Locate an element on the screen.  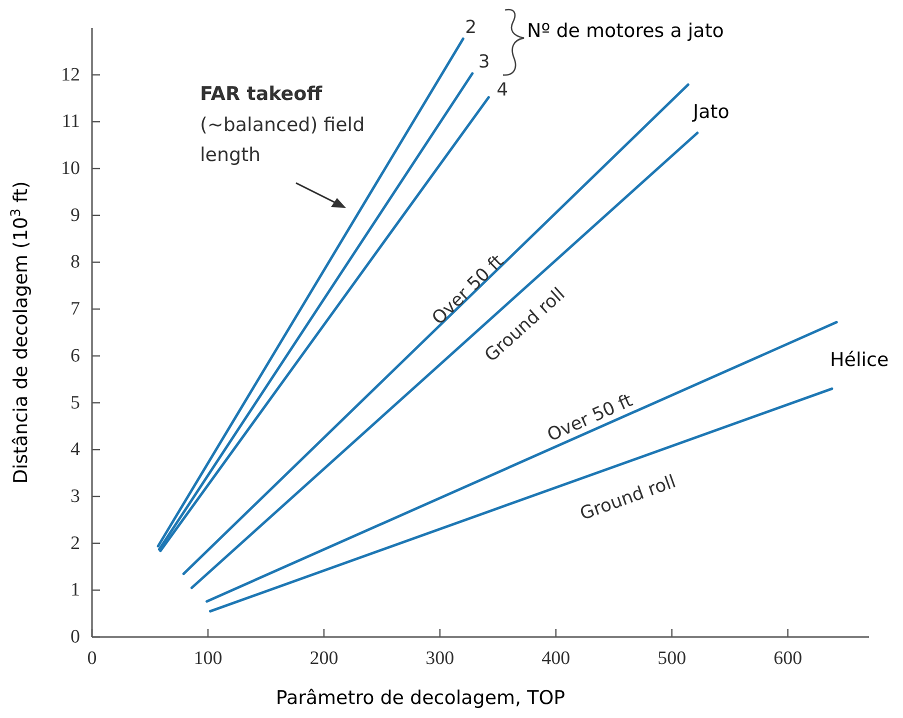
x-tick-label: 400 is located at coordinates (556, 658).